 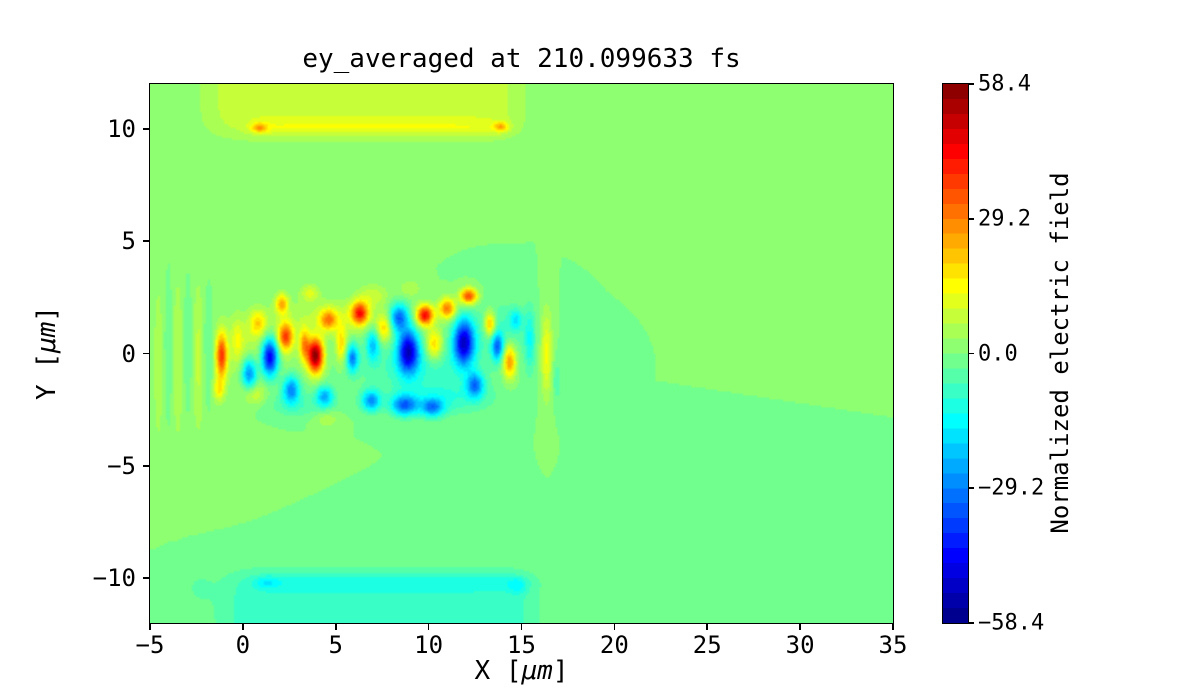 I want to click on x-axis-label-pre: X [, so click(x=498, y=671).